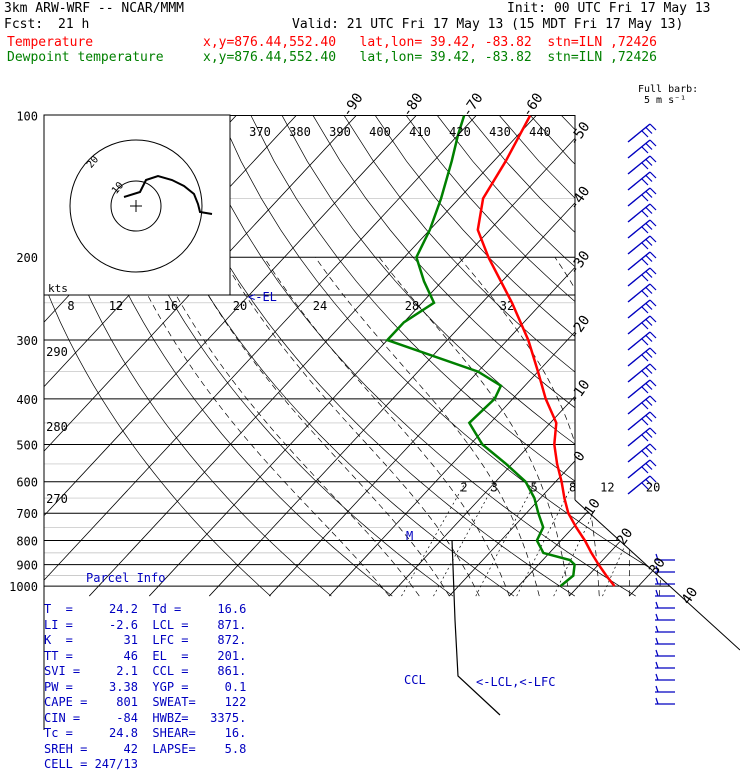 This screenshot has width=740, height=773. I want to click on pressure-tick-label: 400, so click(27, 400).